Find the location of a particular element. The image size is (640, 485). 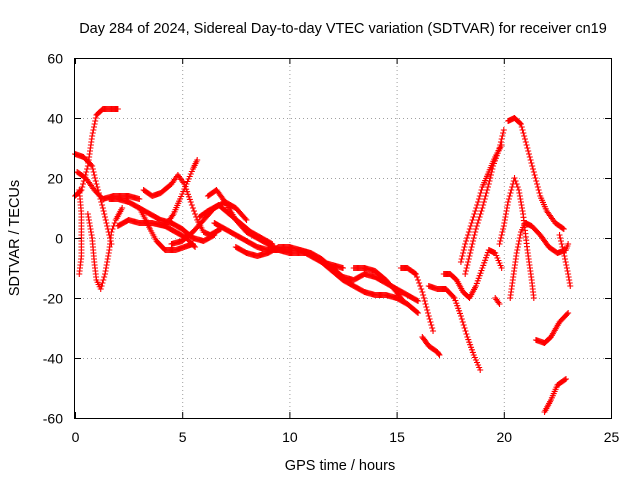

series-arc17 is located at coordinates (370, 287).